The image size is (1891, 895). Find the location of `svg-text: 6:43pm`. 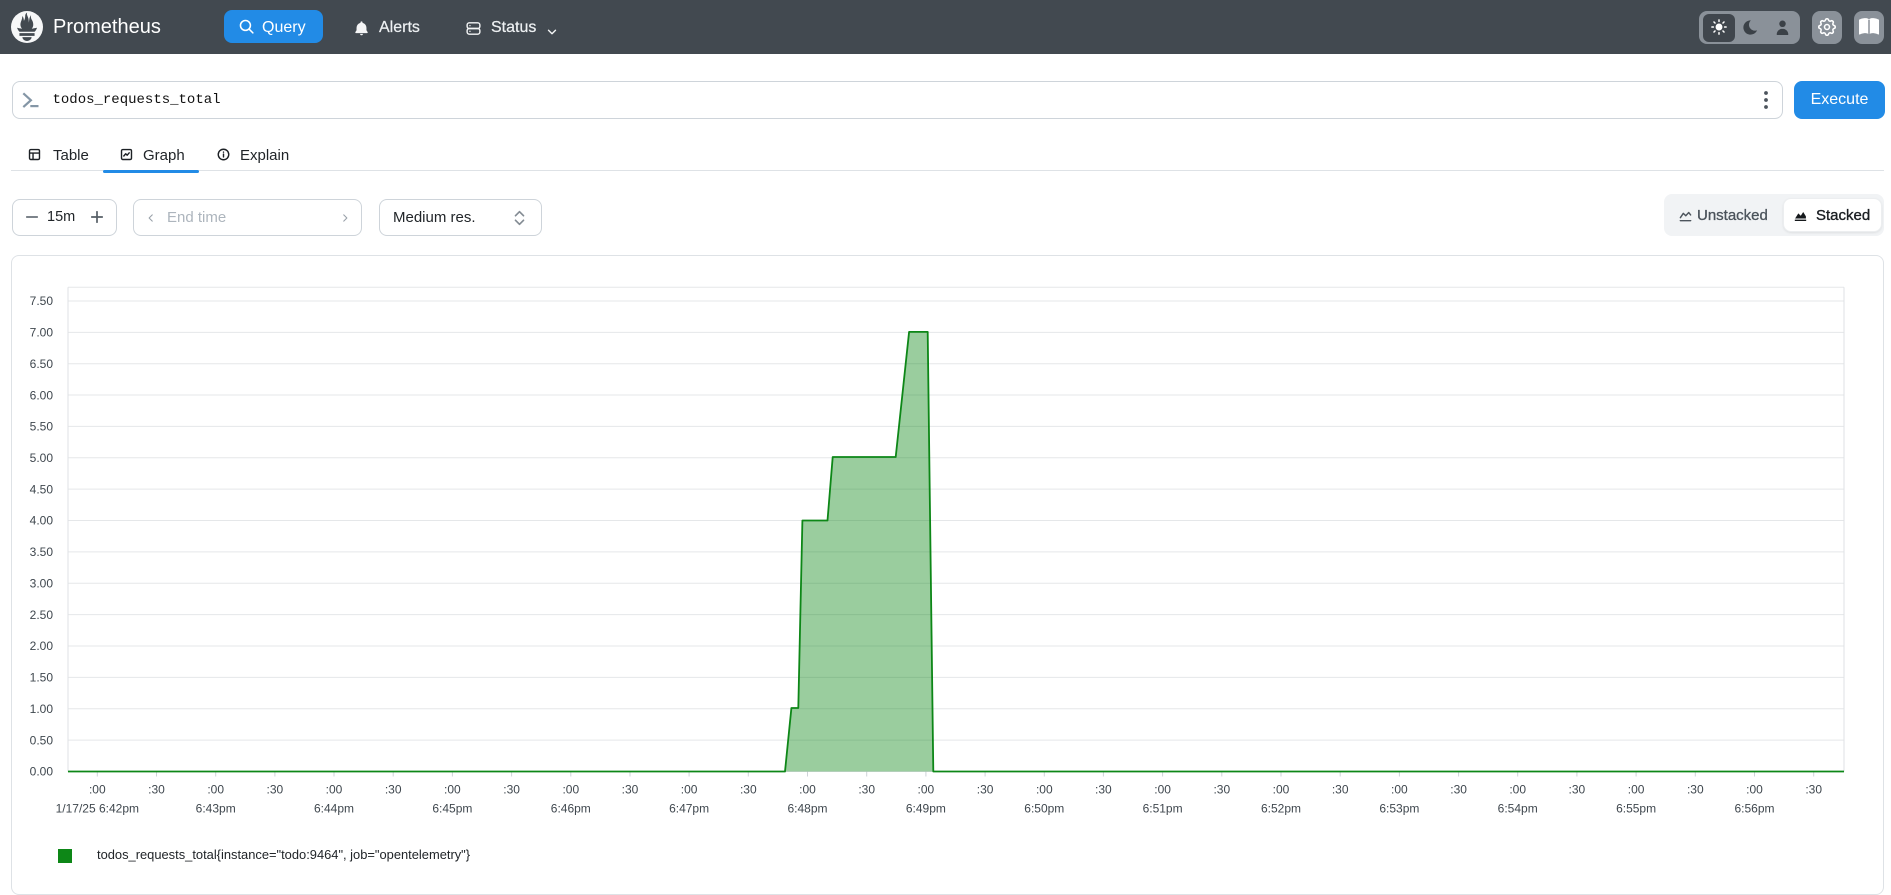

svg-text: 6:43pm is located at coordinates (216, 809).